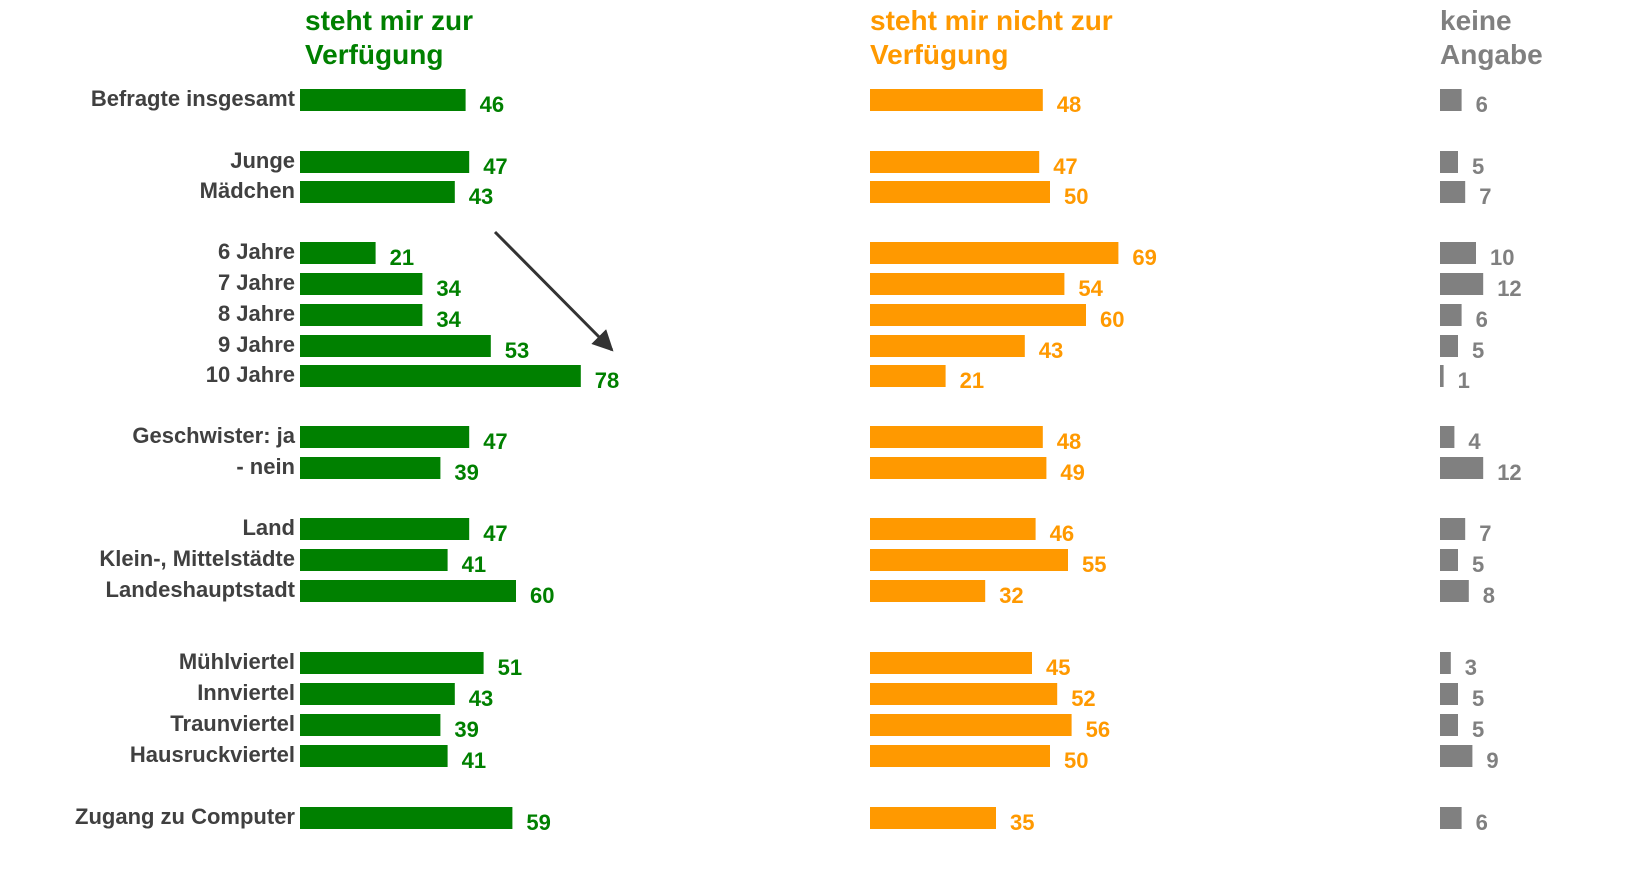 This screenshot has width=1640, height=870. Describe the element at coordinates (1090, 288) in the screenshot. I see `value-label: 54` at that location.